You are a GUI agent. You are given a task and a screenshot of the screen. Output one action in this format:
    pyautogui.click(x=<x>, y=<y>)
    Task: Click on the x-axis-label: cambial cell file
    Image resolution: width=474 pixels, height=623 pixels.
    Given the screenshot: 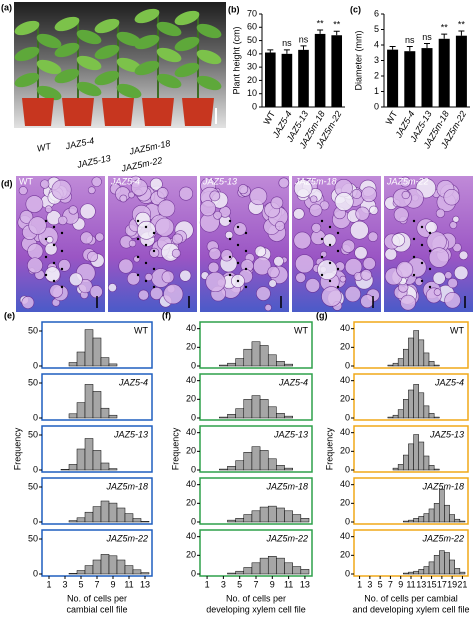 What is the action you would take?
    pyautogui.click(x=96, y=609)
    